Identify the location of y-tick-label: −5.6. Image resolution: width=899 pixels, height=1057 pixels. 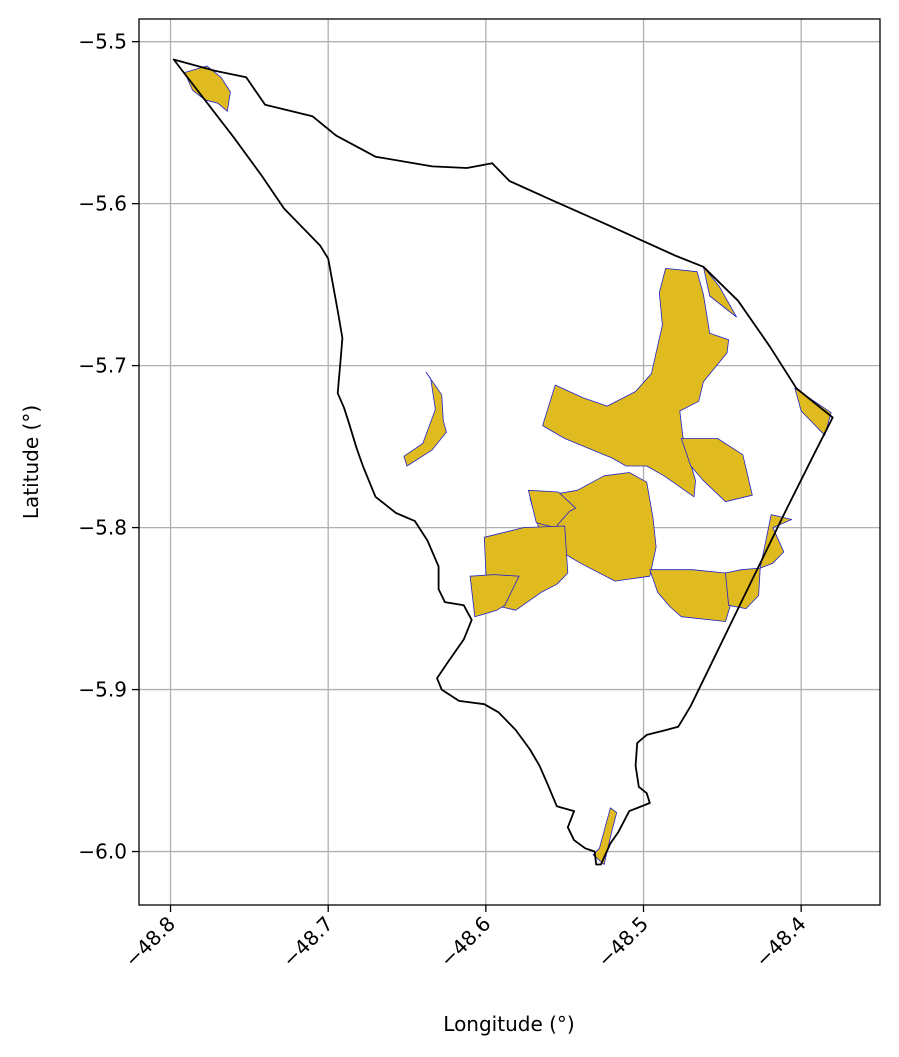
(102, 204).